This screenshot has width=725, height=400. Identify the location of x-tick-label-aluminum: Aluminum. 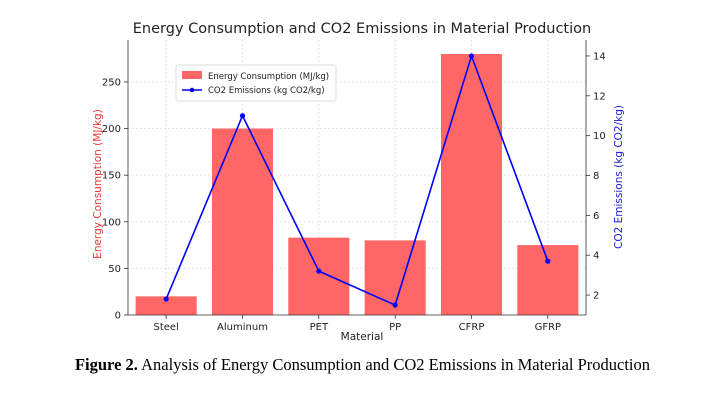
(242, 327).